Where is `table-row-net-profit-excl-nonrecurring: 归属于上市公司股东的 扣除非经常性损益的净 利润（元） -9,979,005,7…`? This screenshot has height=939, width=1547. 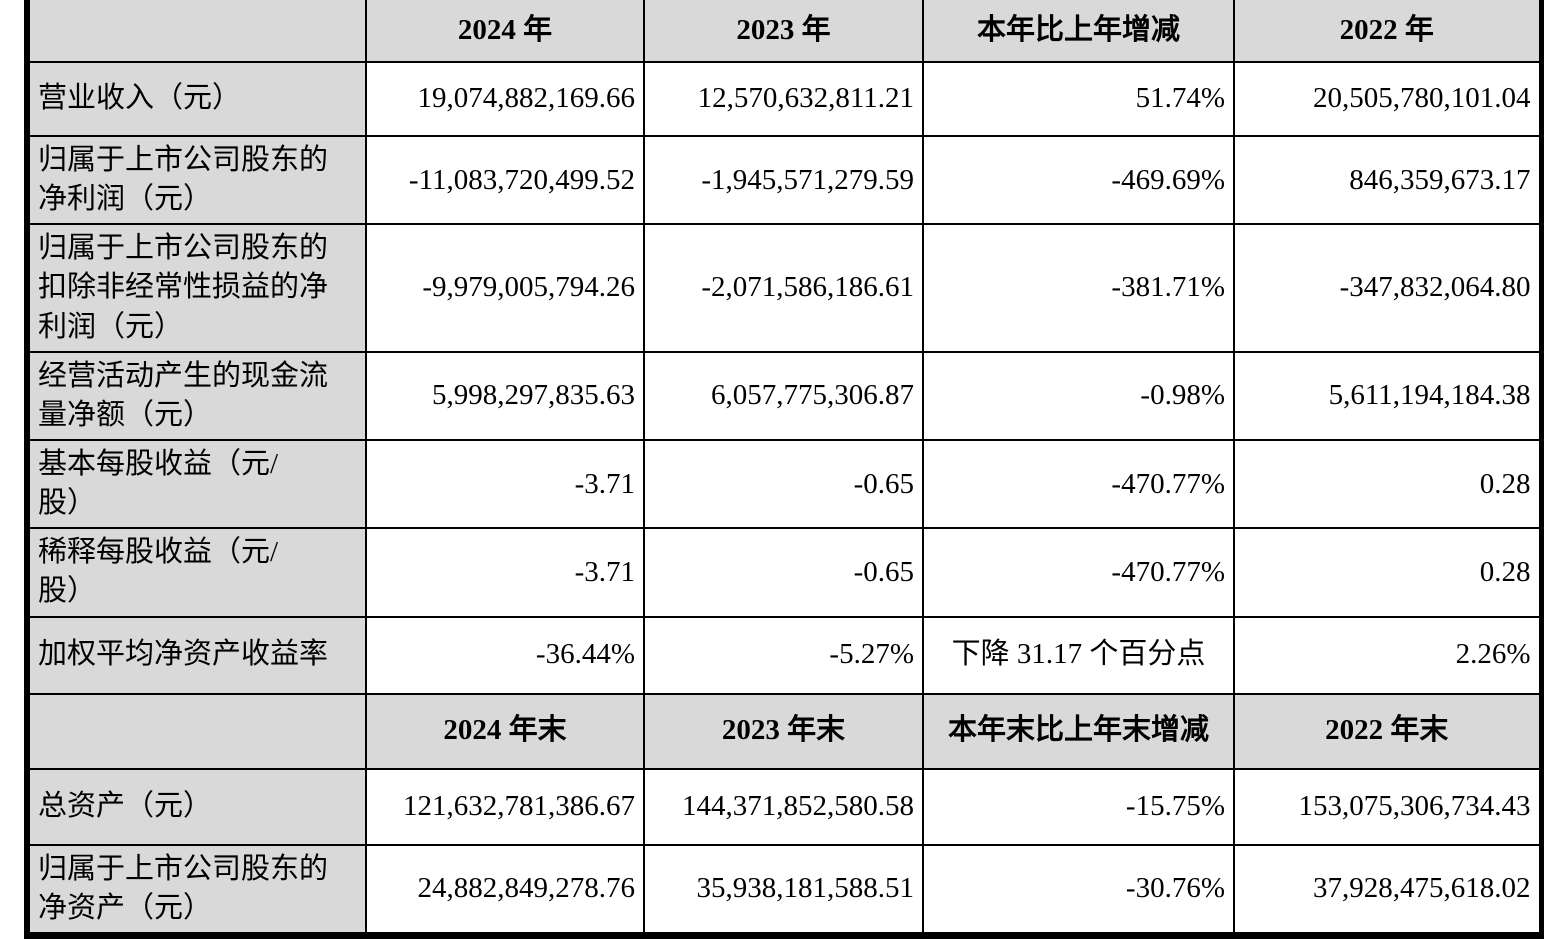 table-row-net-profit-excl-nonrecurring: 归属于上市公司股东的 扣除非经常性损益的净 利润（元） -9,979,005,7… is located at coordinates (784, 288).